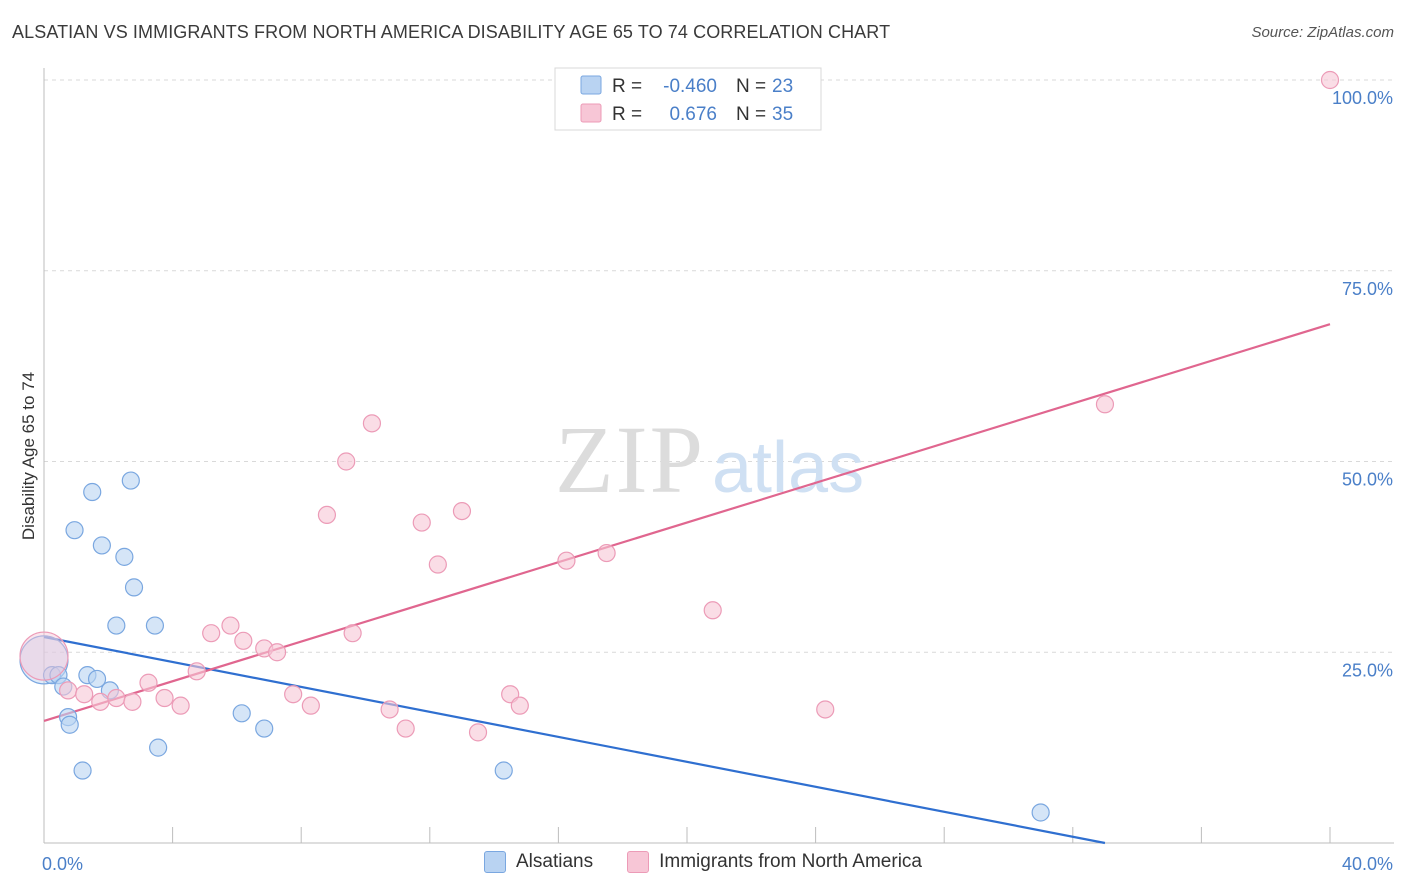  I want to click on legend-swatch-immigrants, so click(591, 113).